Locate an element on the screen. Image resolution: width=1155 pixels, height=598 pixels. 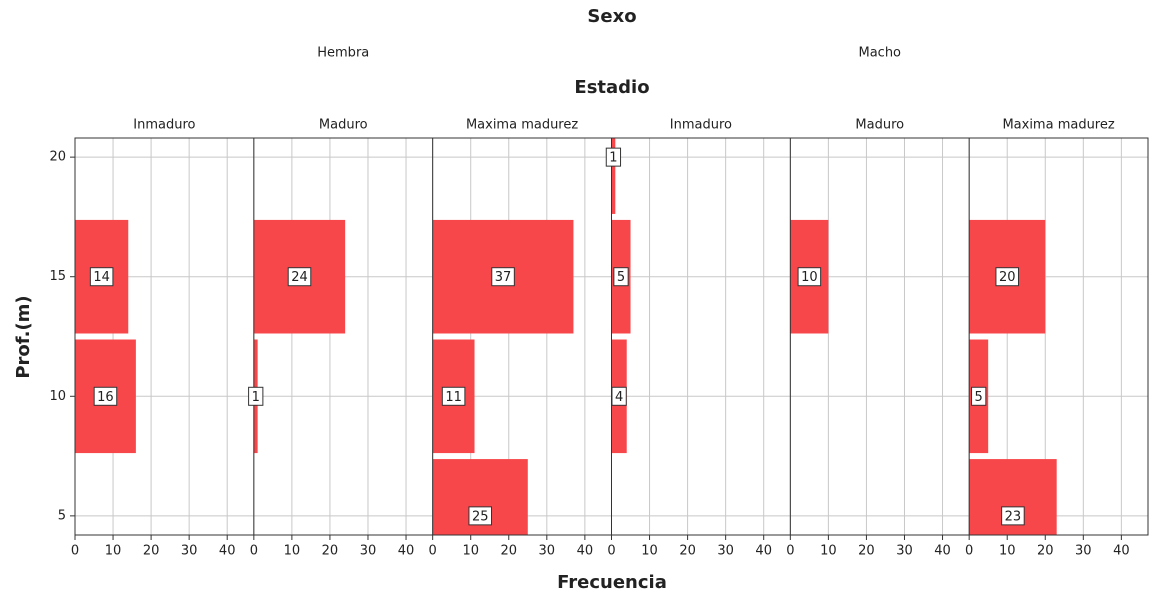
y-tick-label: 20 is located at coordinates (57, 157).